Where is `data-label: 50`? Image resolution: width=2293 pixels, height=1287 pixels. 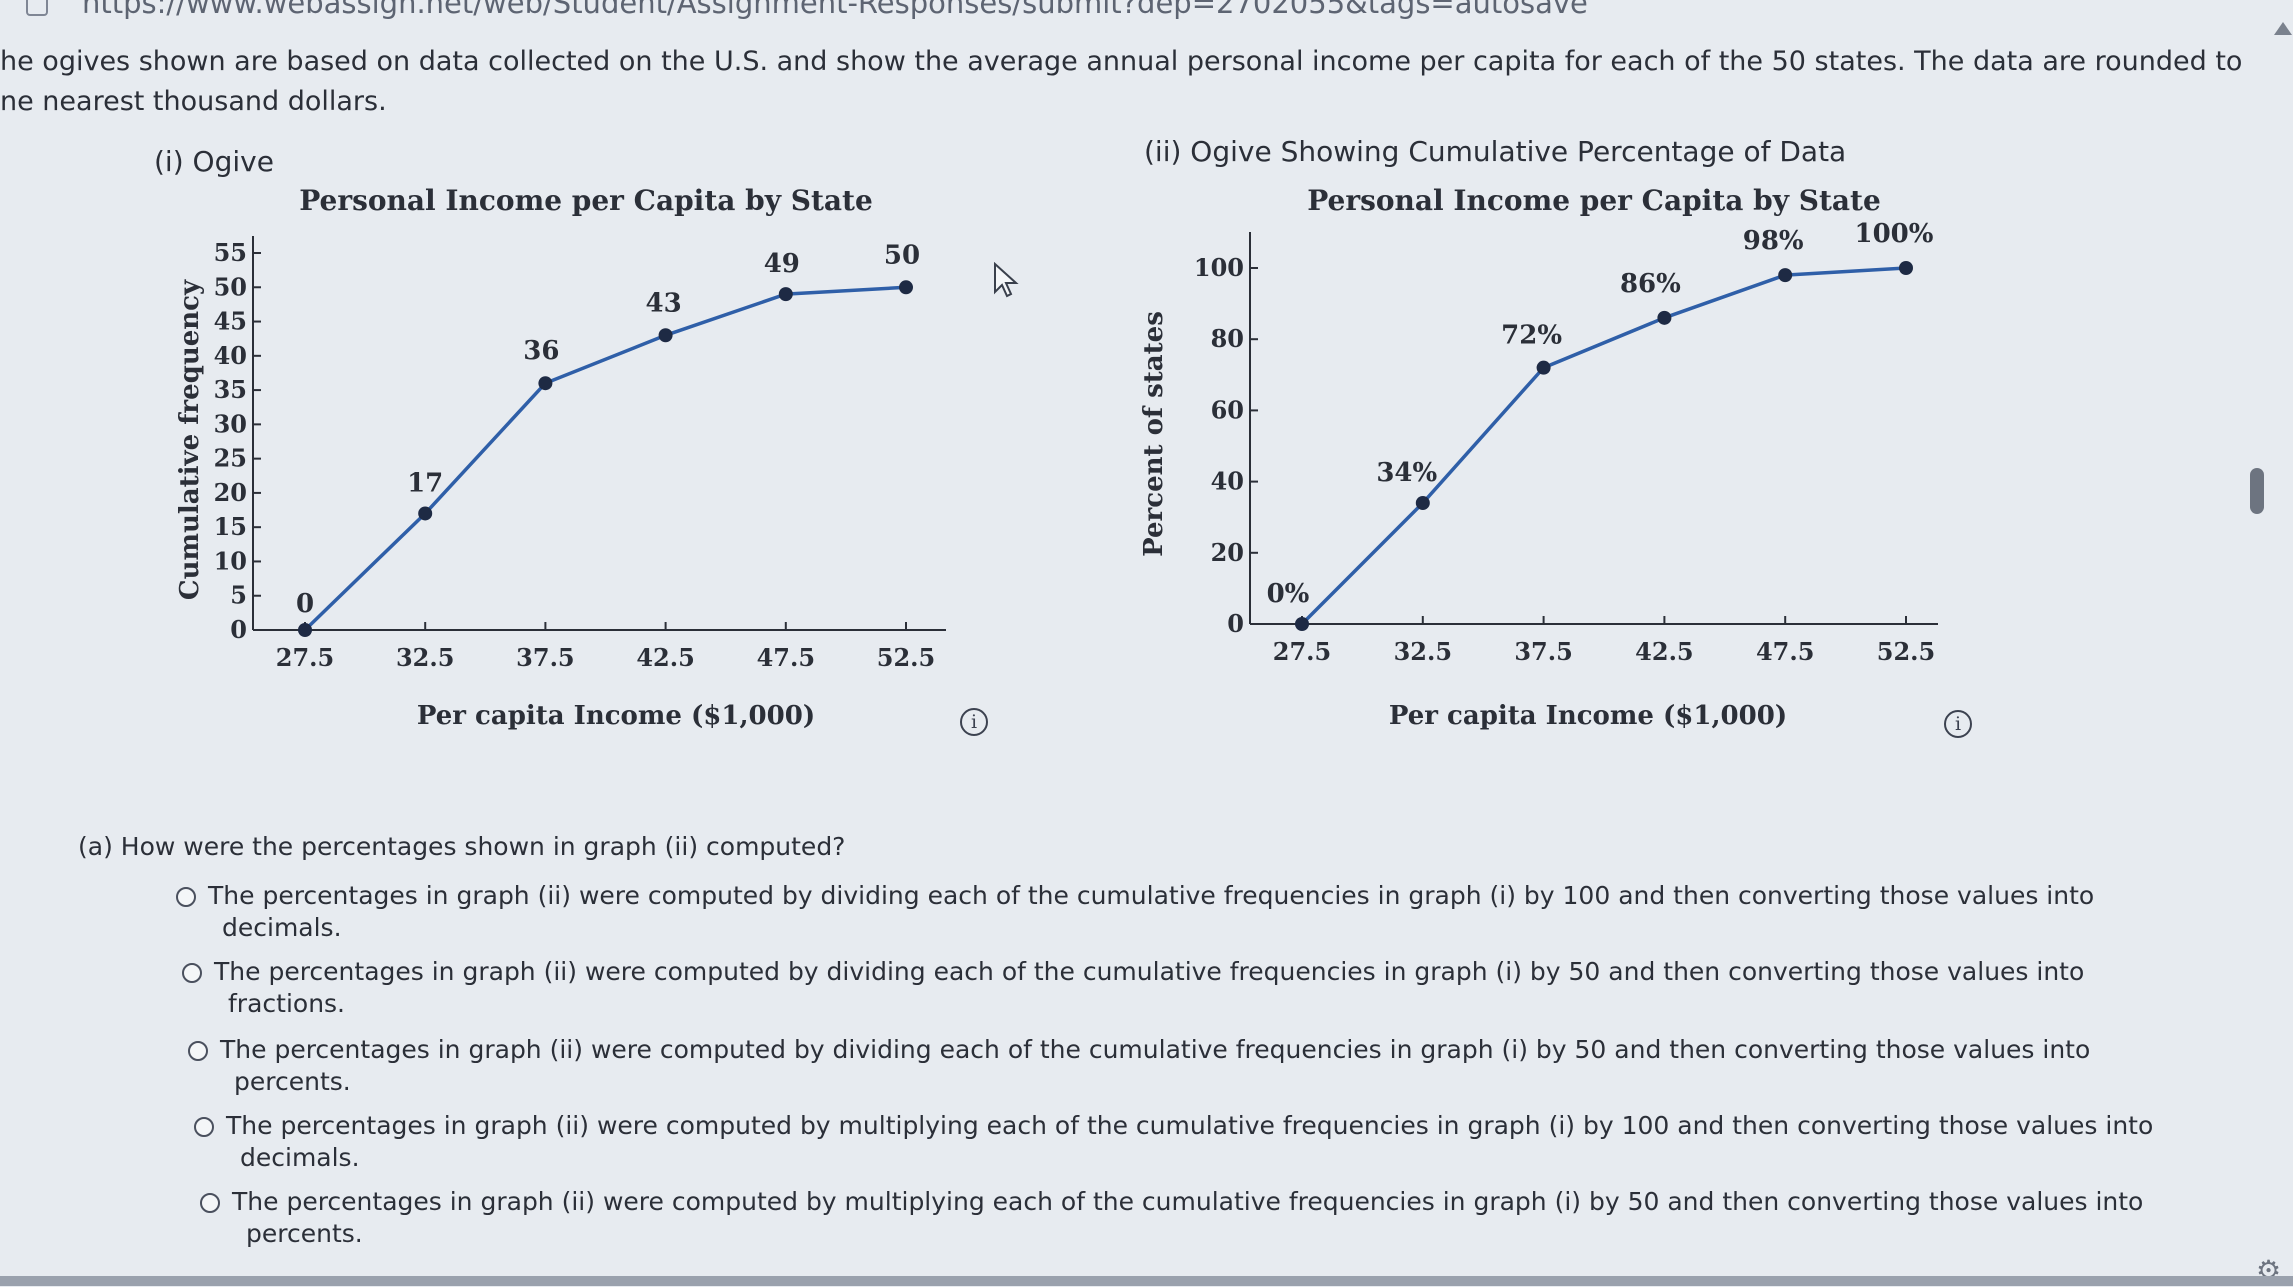 data-label: 50 is located at coordinates (902, 255).